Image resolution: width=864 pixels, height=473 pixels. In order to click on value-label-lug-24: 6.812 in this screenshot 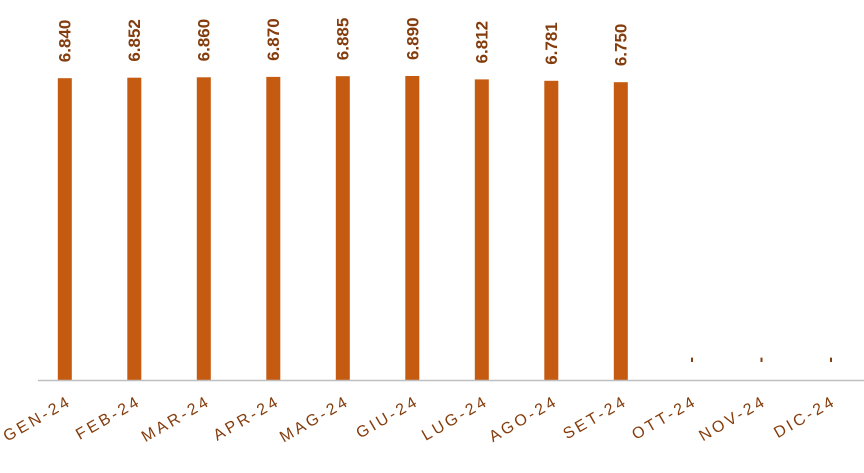, I will do `click(482, 42)`.